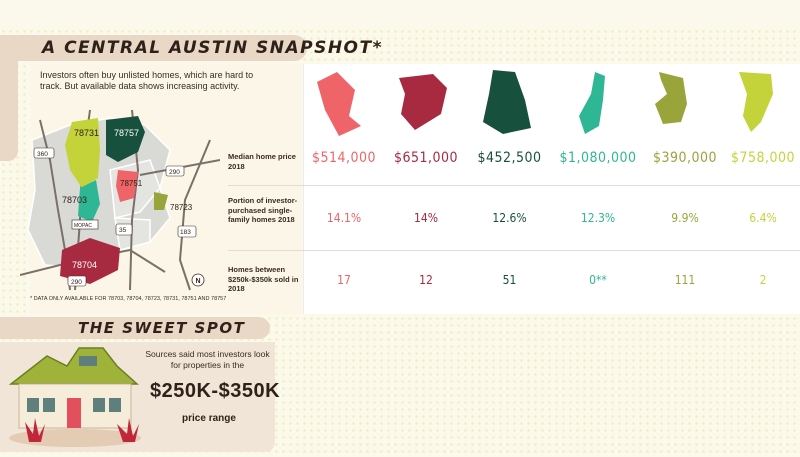 This screenshot has width=800, height=457. Describe the element at coordinates (162, 328) in the screenshot. I see `sweet-spot-title: THE SWEET SPOT` at that location.